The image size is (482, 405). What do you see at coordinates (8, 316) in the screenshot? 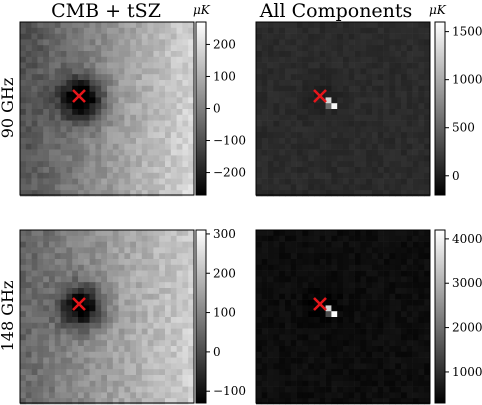
I see `row-label-148ghz: 148 GHz` at bounding box center [8, 316].